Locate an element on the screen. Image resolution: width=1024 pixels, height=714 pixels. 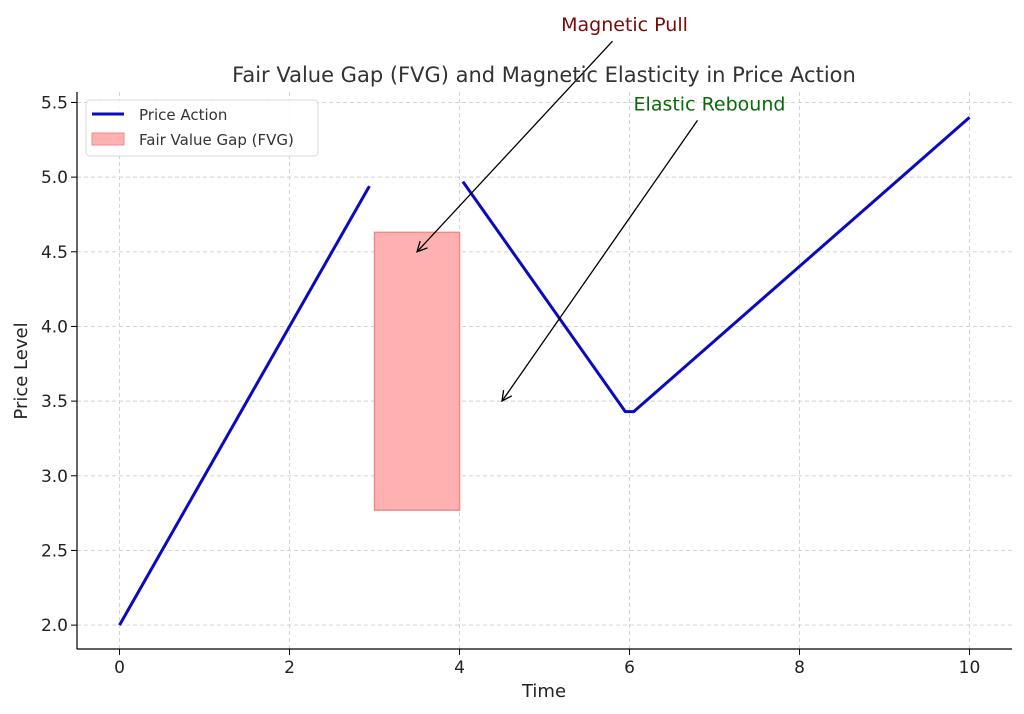
y-tick-label: 2.5 is located at coordinates (54, 551).